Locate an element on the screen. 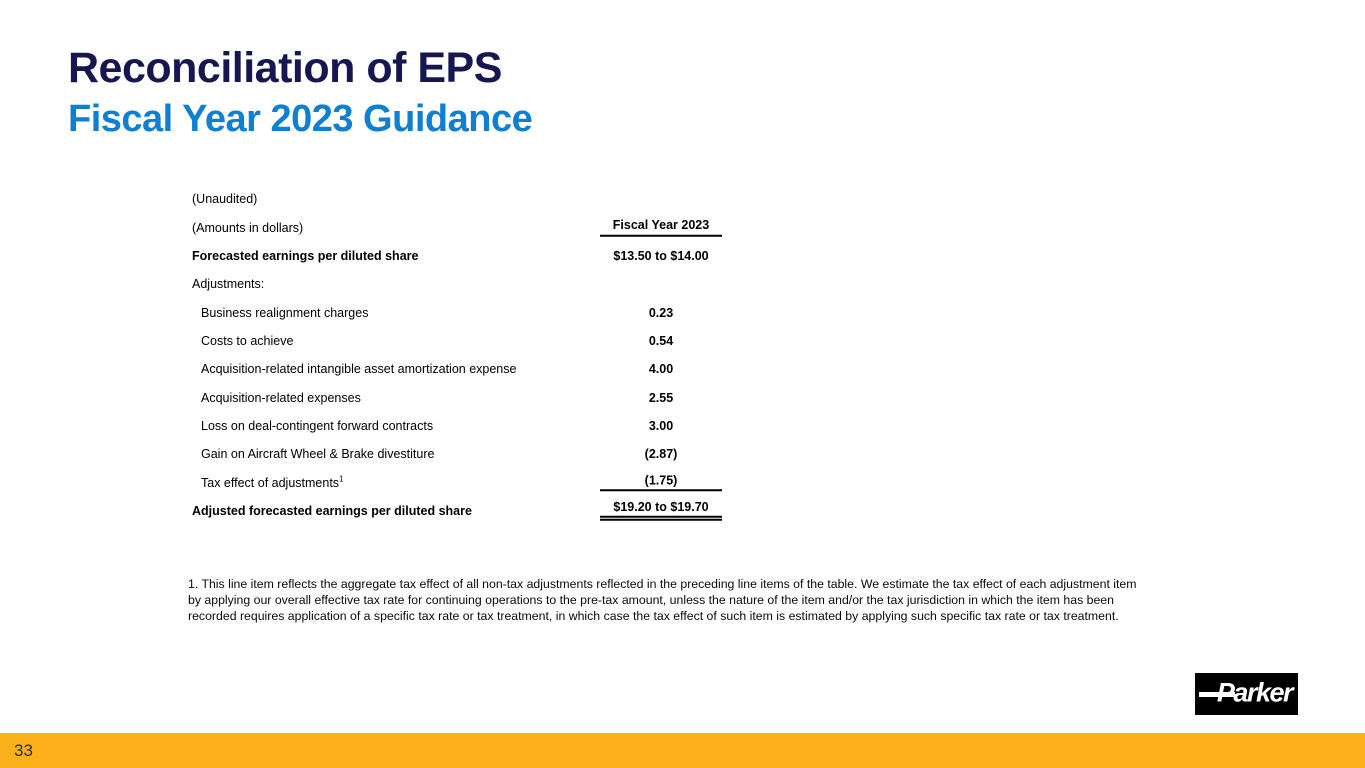 This screenshot has height=768, width=1365. row-value: 0.23 is located at coordinates (661, 312).